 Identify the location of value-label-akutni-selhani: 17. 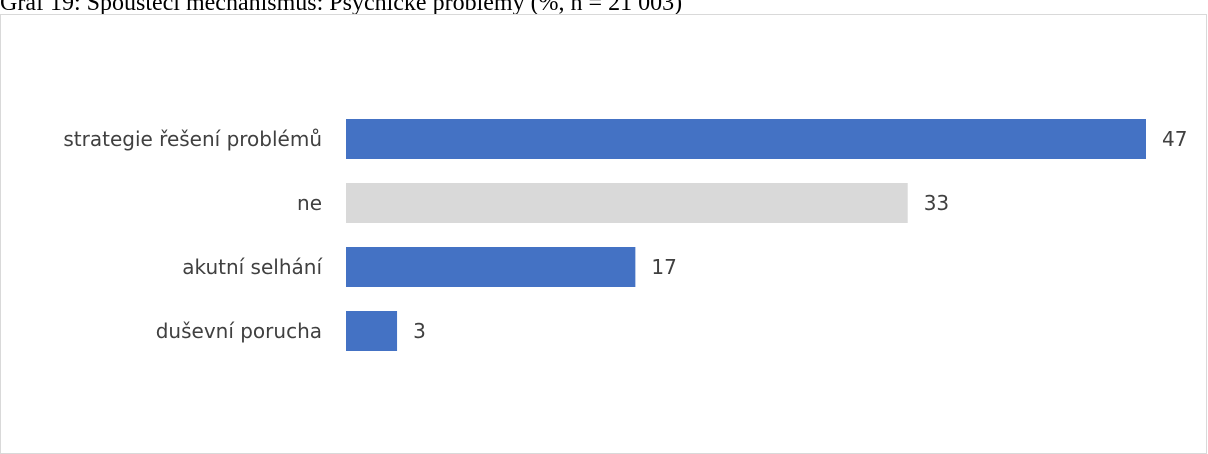
(663, 267).